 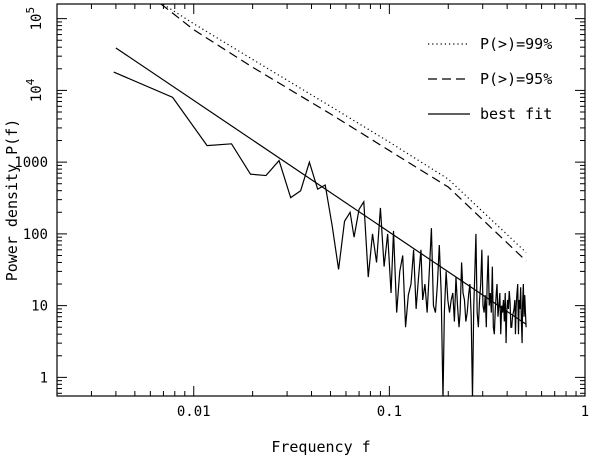 I want to click on y-tick-label: 1, so click(x=44, y=378).